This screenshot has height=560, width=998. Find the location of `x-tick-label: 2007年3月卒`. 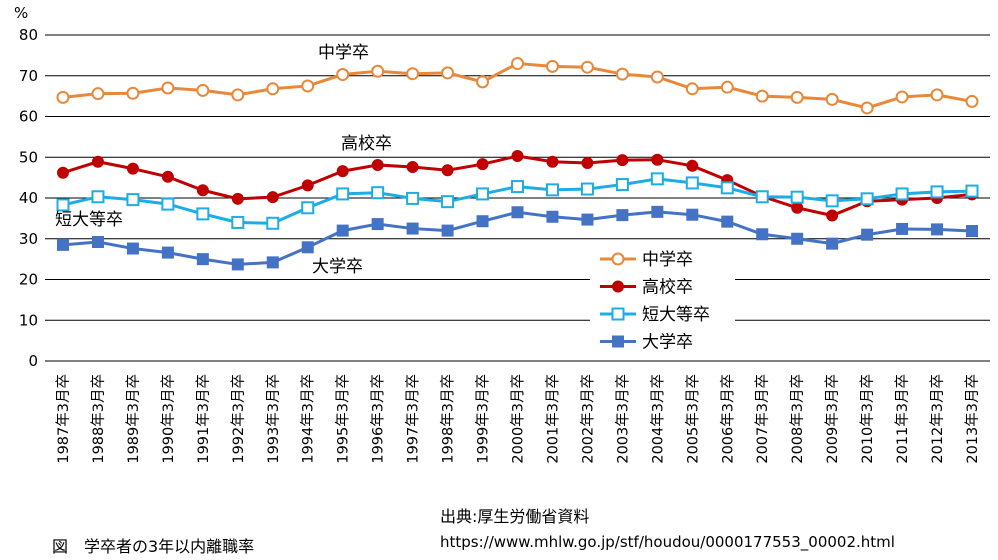

x-tick-label: 2007年3月卒 is located at coordinates (762, 419).